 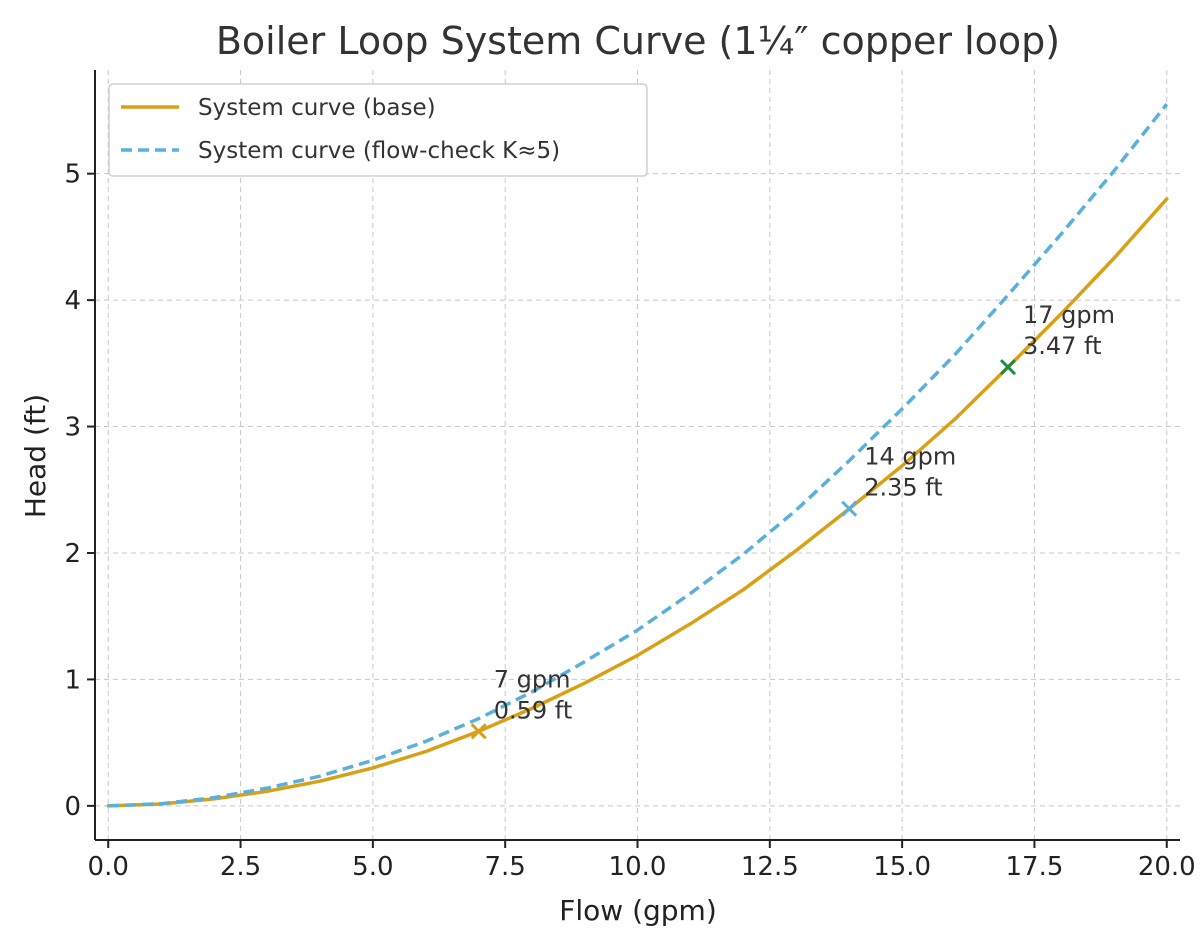 I want to click on y-tick-label: 0, so click(x=72, y=807).